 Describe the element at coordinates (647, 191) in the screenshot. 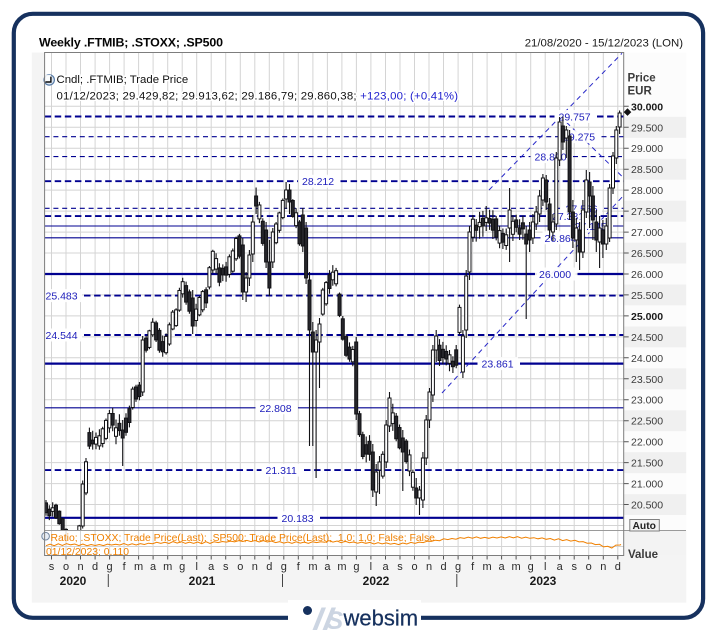

I see `svg-text: 28.000` at that location.